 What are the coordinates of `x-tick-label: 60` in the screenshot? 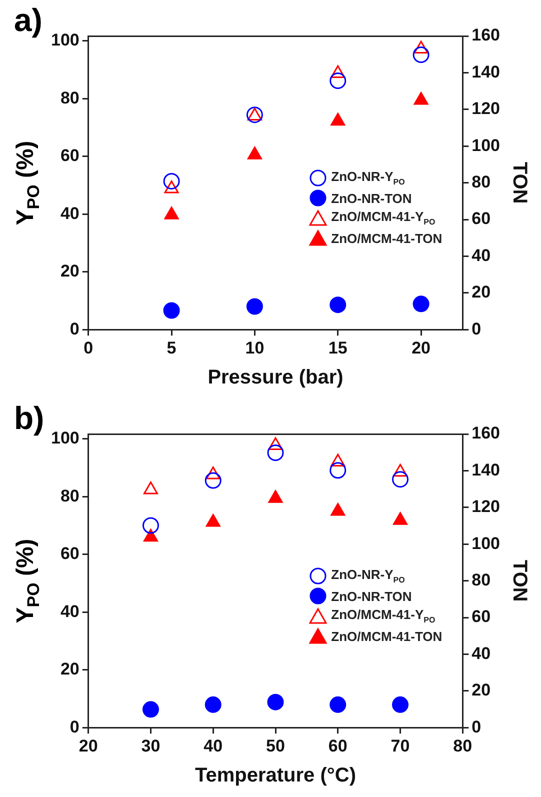 It's located at (338, 746).